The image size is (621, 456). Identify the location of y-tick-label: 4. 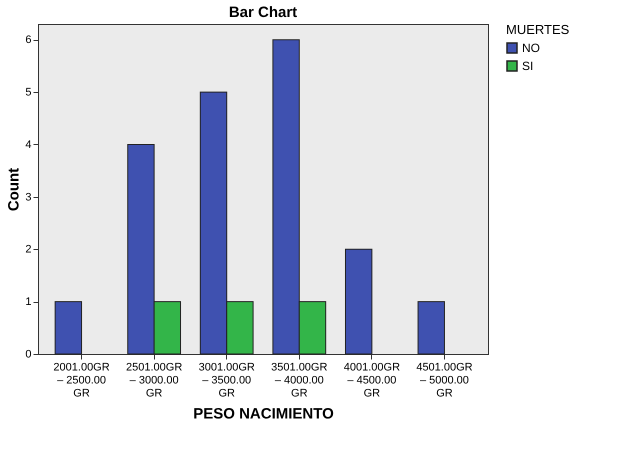
(28, 144).